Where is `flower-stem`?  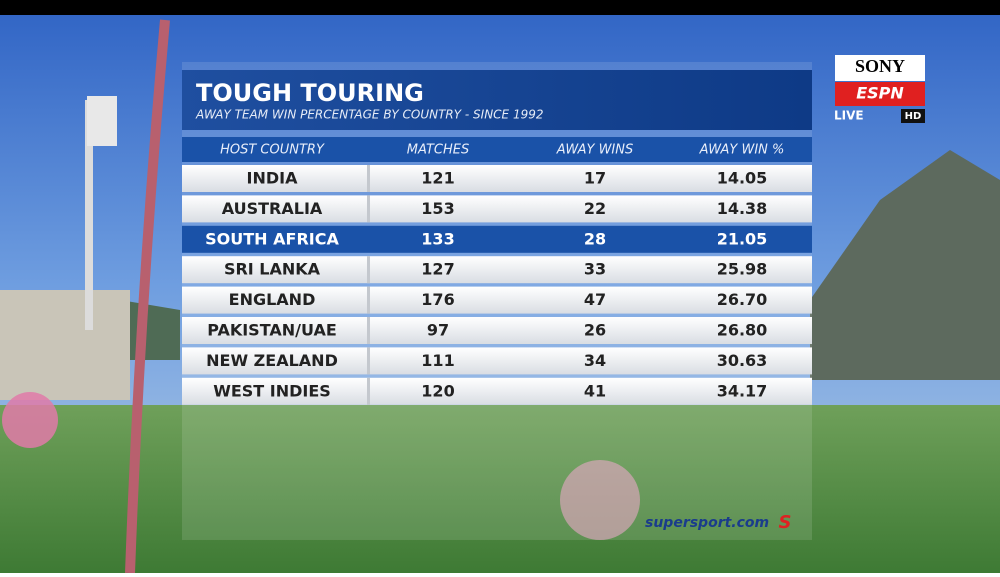 flower-stem is located at coordinates (147, 296).